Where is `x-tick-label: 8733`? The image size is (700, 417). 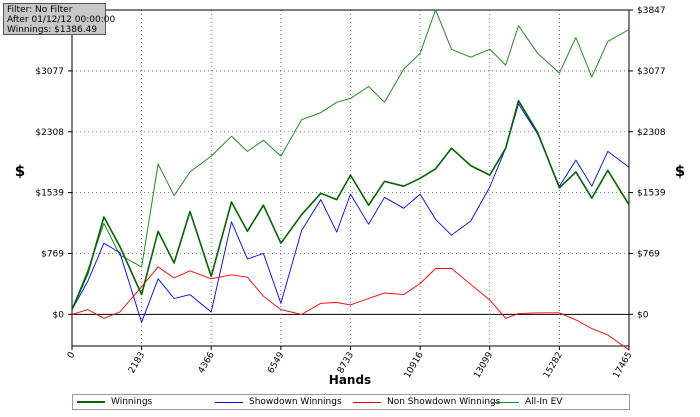 x-tick-label: 8733 is located at coordinates (346, 363).